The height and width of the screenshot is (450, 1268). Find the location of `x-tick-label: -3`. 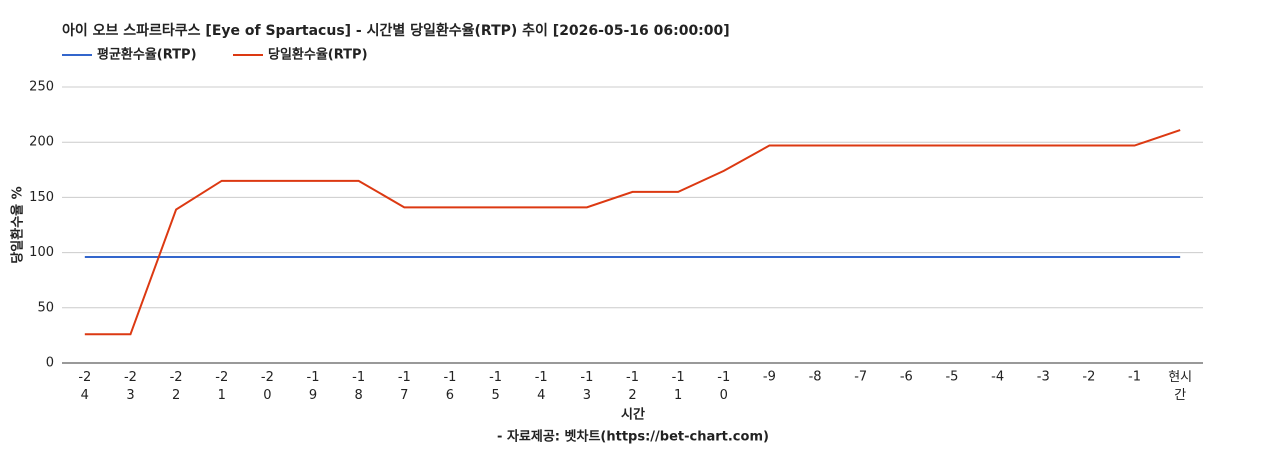

x-tick-label: -3 is located at coordinates (1043, 377).